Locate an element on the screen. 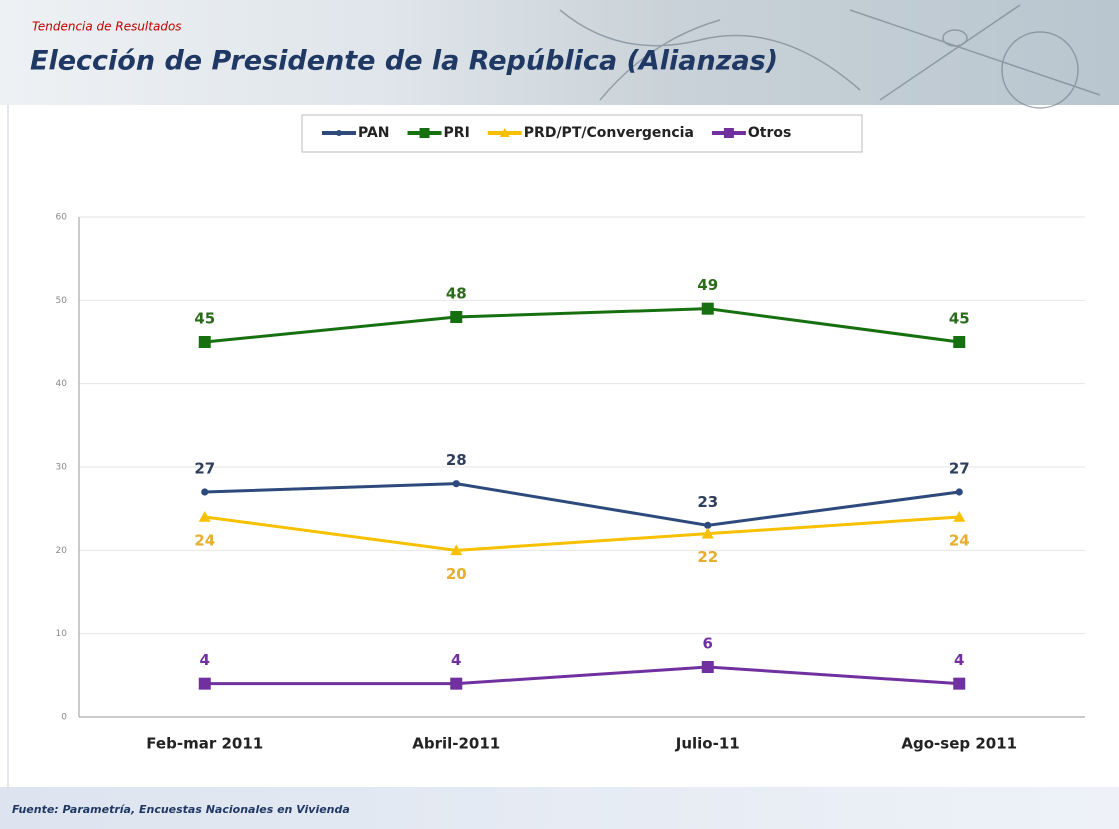 The width and height of the screenshot is (1119, 829). y-tick-label: 10 is located at coordinates (62, 634).